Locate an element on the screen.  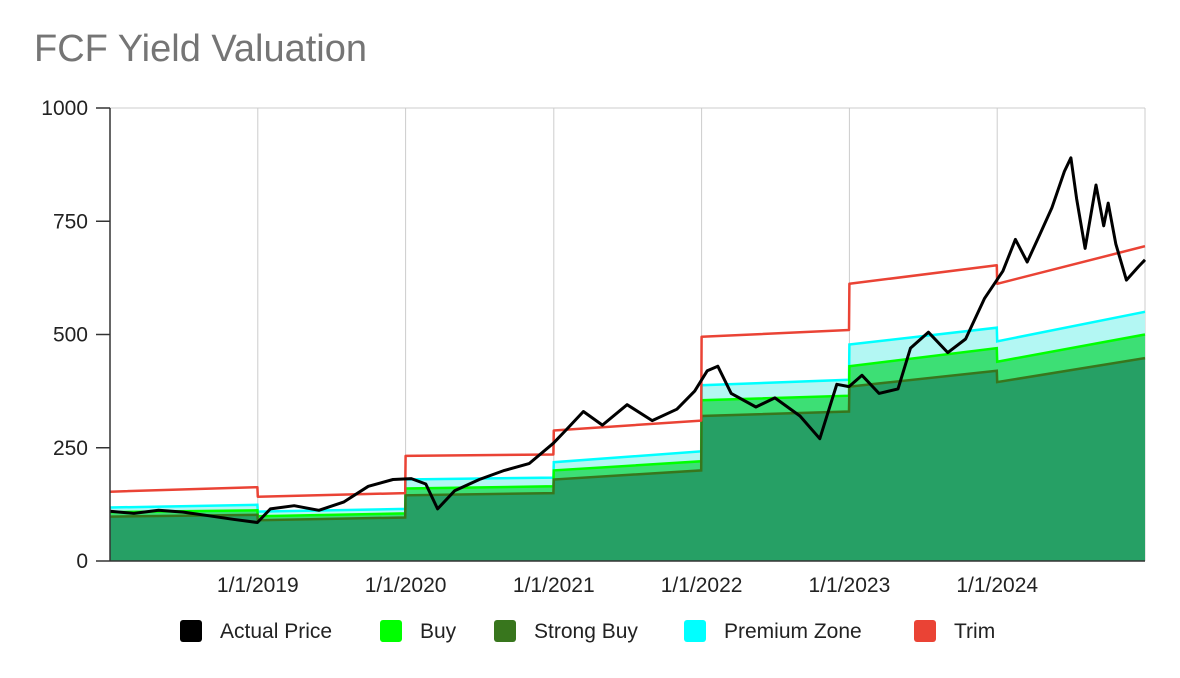
legend-label: Strong Buy is located at coordinates (586, 631).